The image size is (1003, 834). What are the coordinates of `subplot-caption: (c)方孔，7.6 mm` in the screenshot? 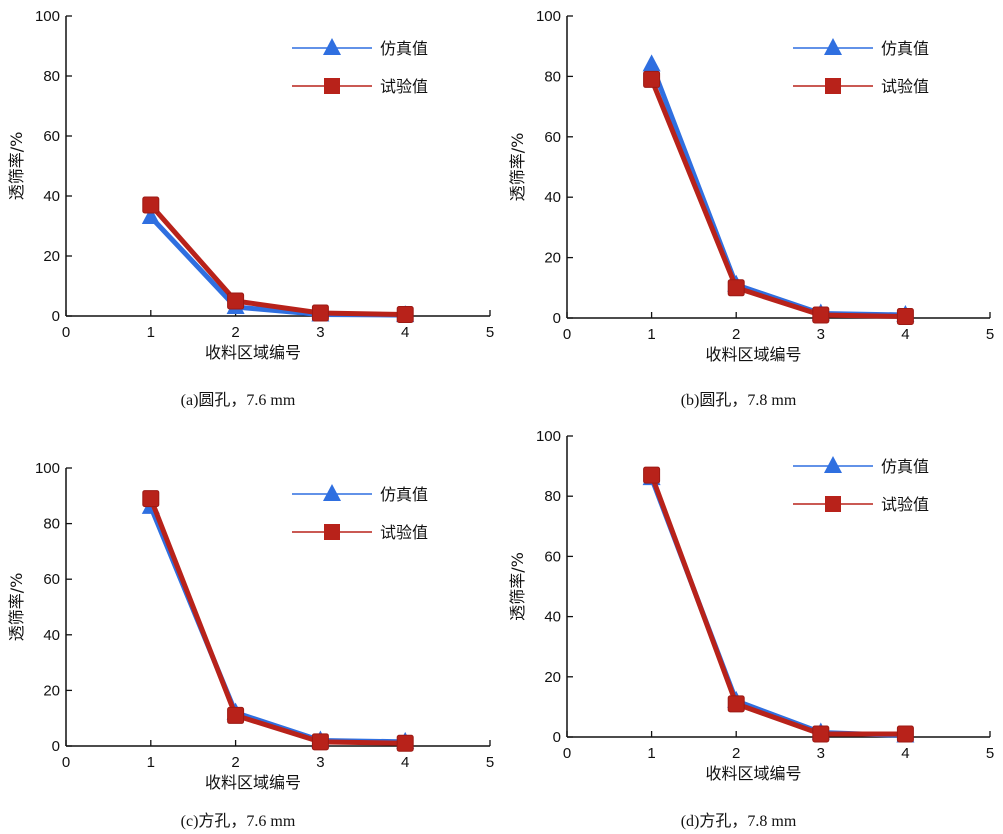 It's located at (238, 821).